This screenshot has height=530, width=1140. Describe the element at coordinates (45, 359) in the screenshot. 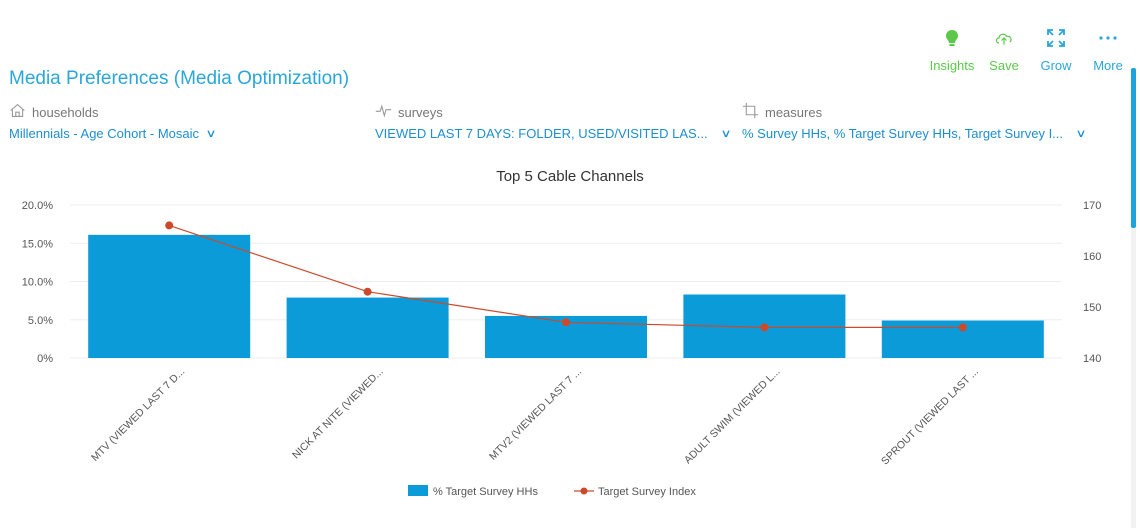

I see `y-left-tick-label: 0%` at that location.